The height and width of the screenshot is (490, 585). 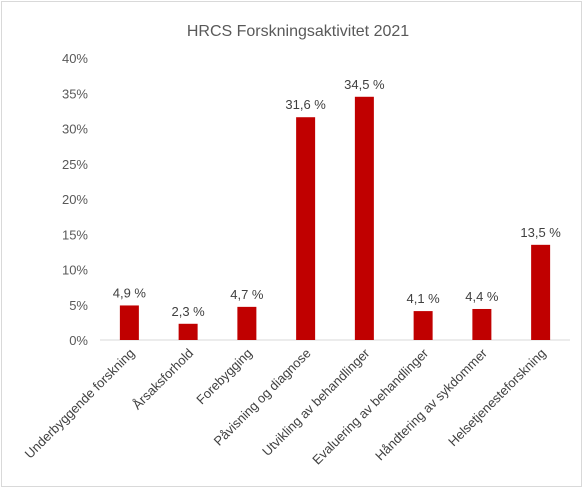 I want to click on y-tick-label: 25%, so click(x=75, y=164).